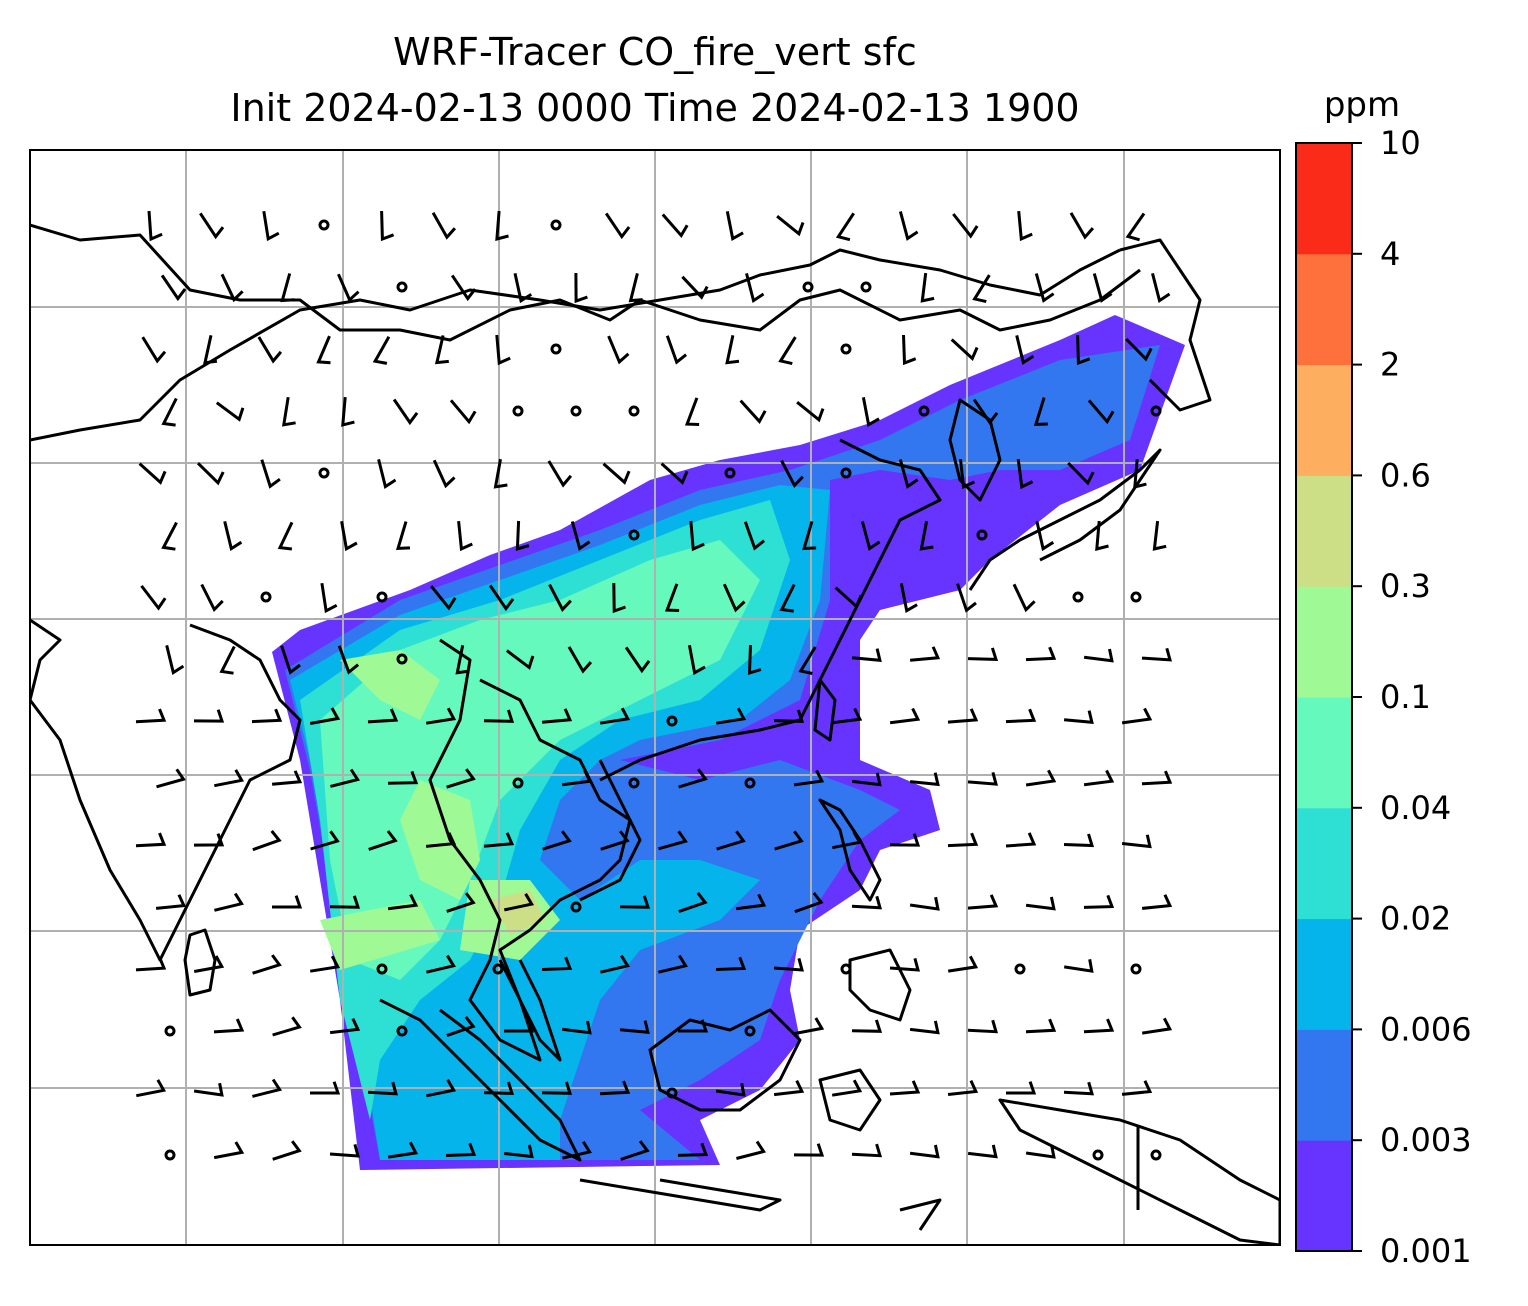  Describe the element at coordinates (1426, 1029) in the screenshot. I see `colorbar-tick-label: 0.006` at that location.